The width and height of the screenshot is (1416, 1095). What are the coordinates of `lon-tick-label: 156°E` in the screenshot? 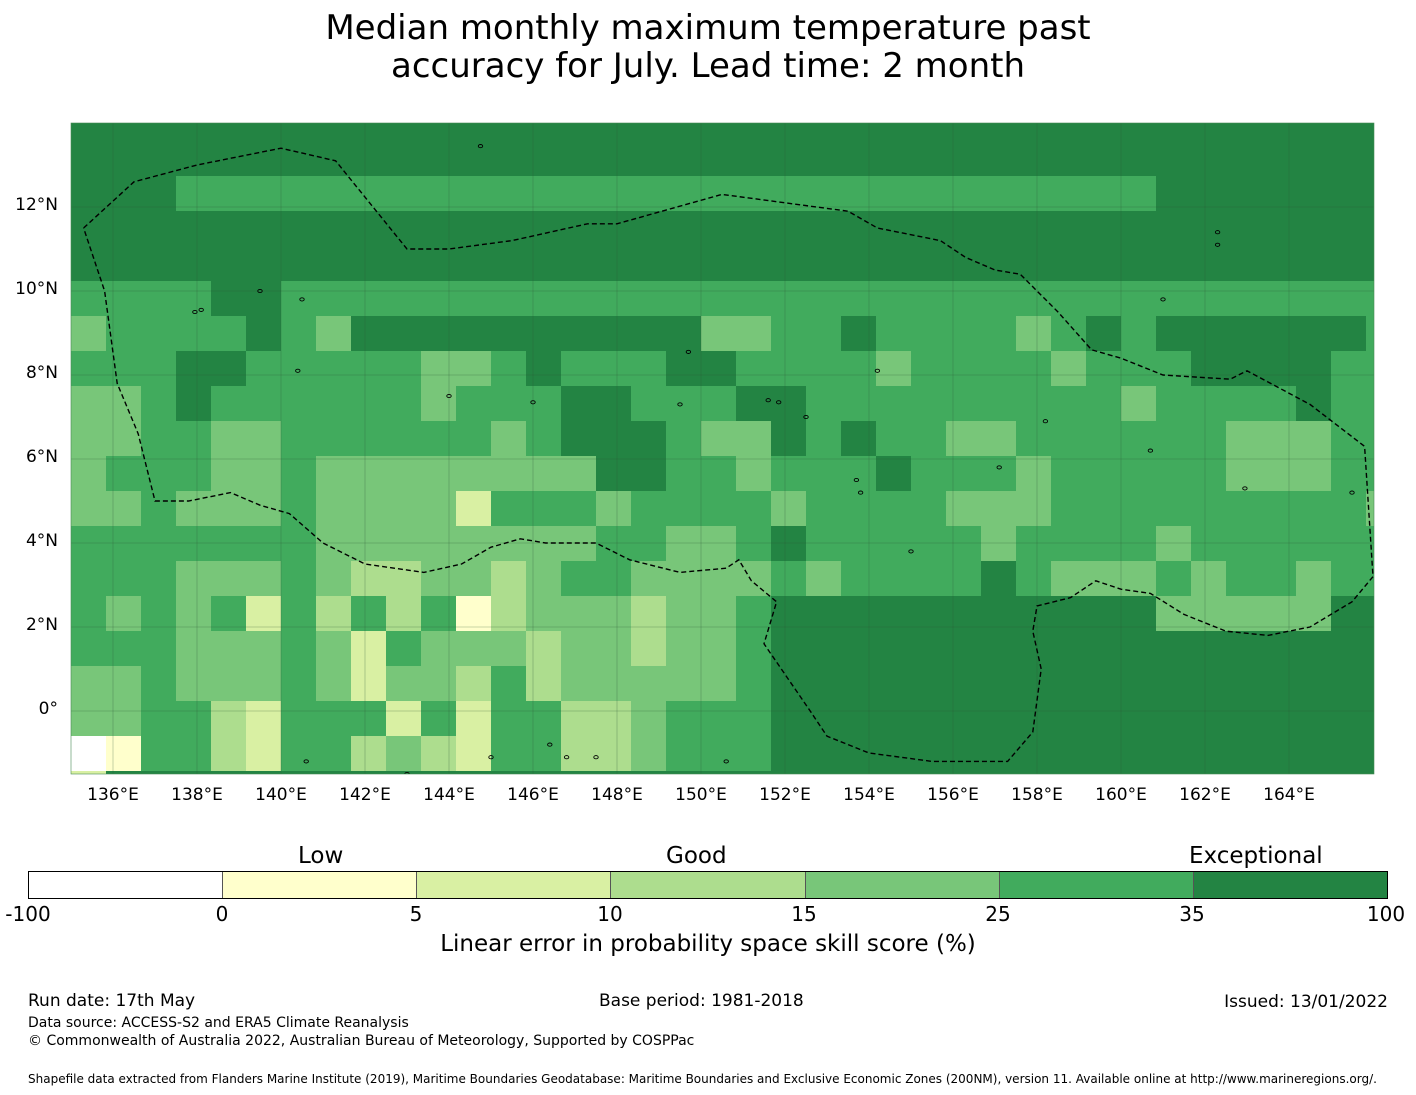 It's located at (953, 795).